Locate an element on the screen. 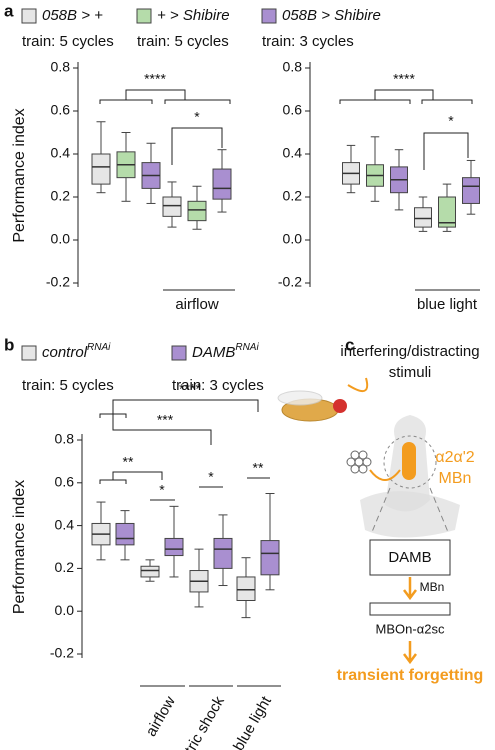 The height and width of the screenshot is (750, 495). neuron-label: MBn is located at coordinates (455, 478).